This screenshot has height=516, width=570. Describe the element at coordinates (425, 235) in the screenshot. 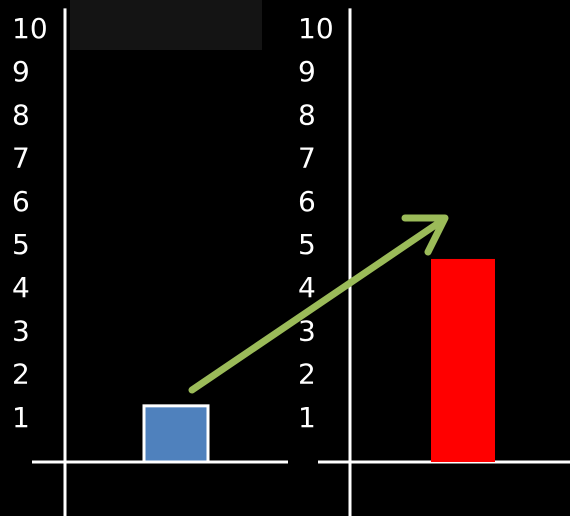

I see `arrow-head` at that location.